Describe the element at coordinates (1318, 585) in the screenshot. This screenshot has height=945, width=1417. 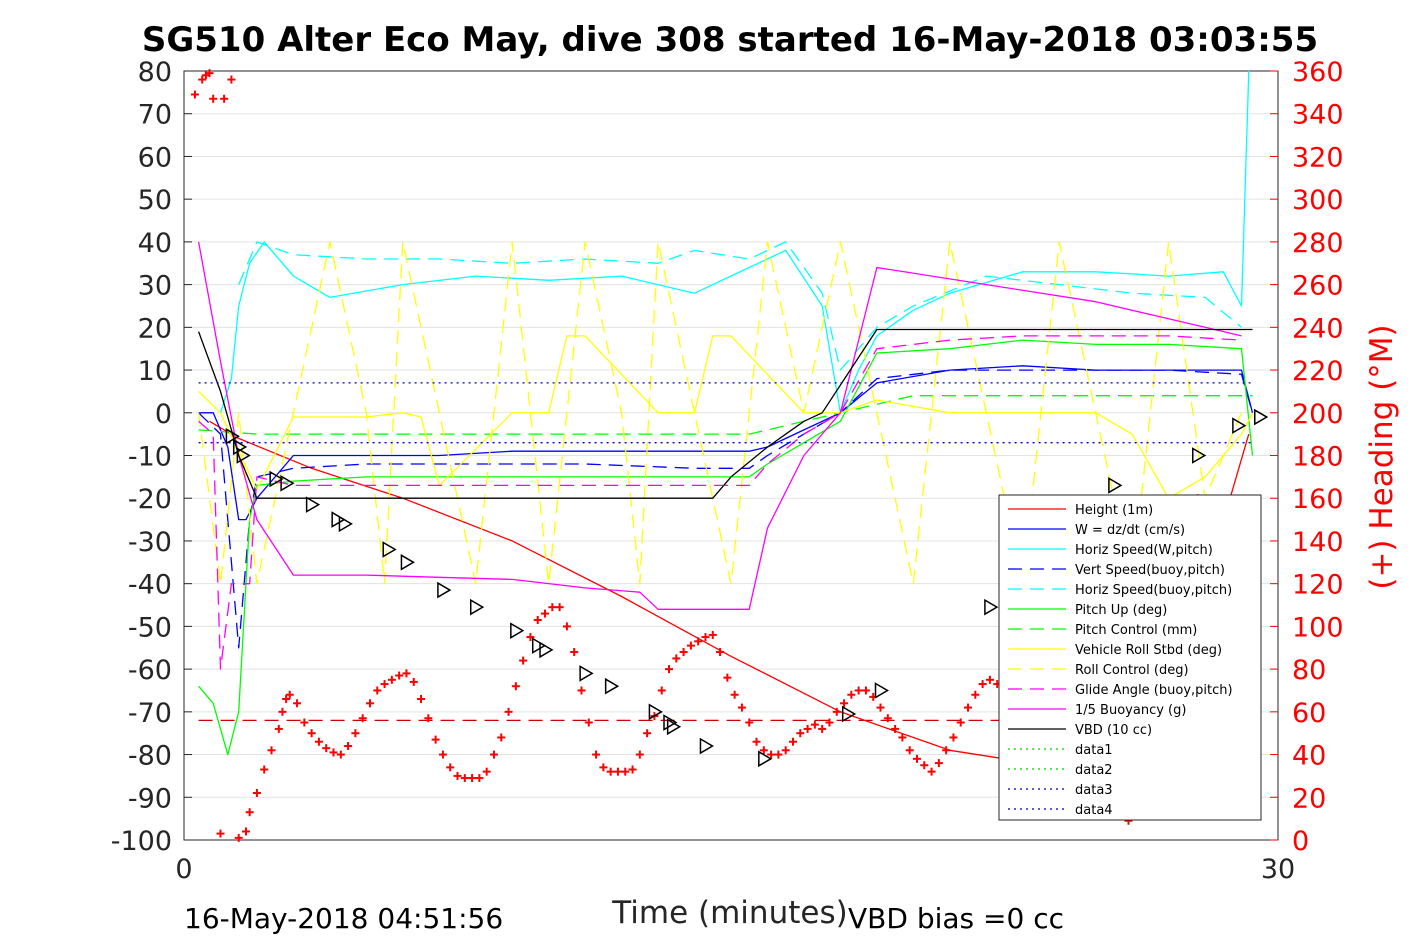
I see `right-tick-label: 120` at that location.